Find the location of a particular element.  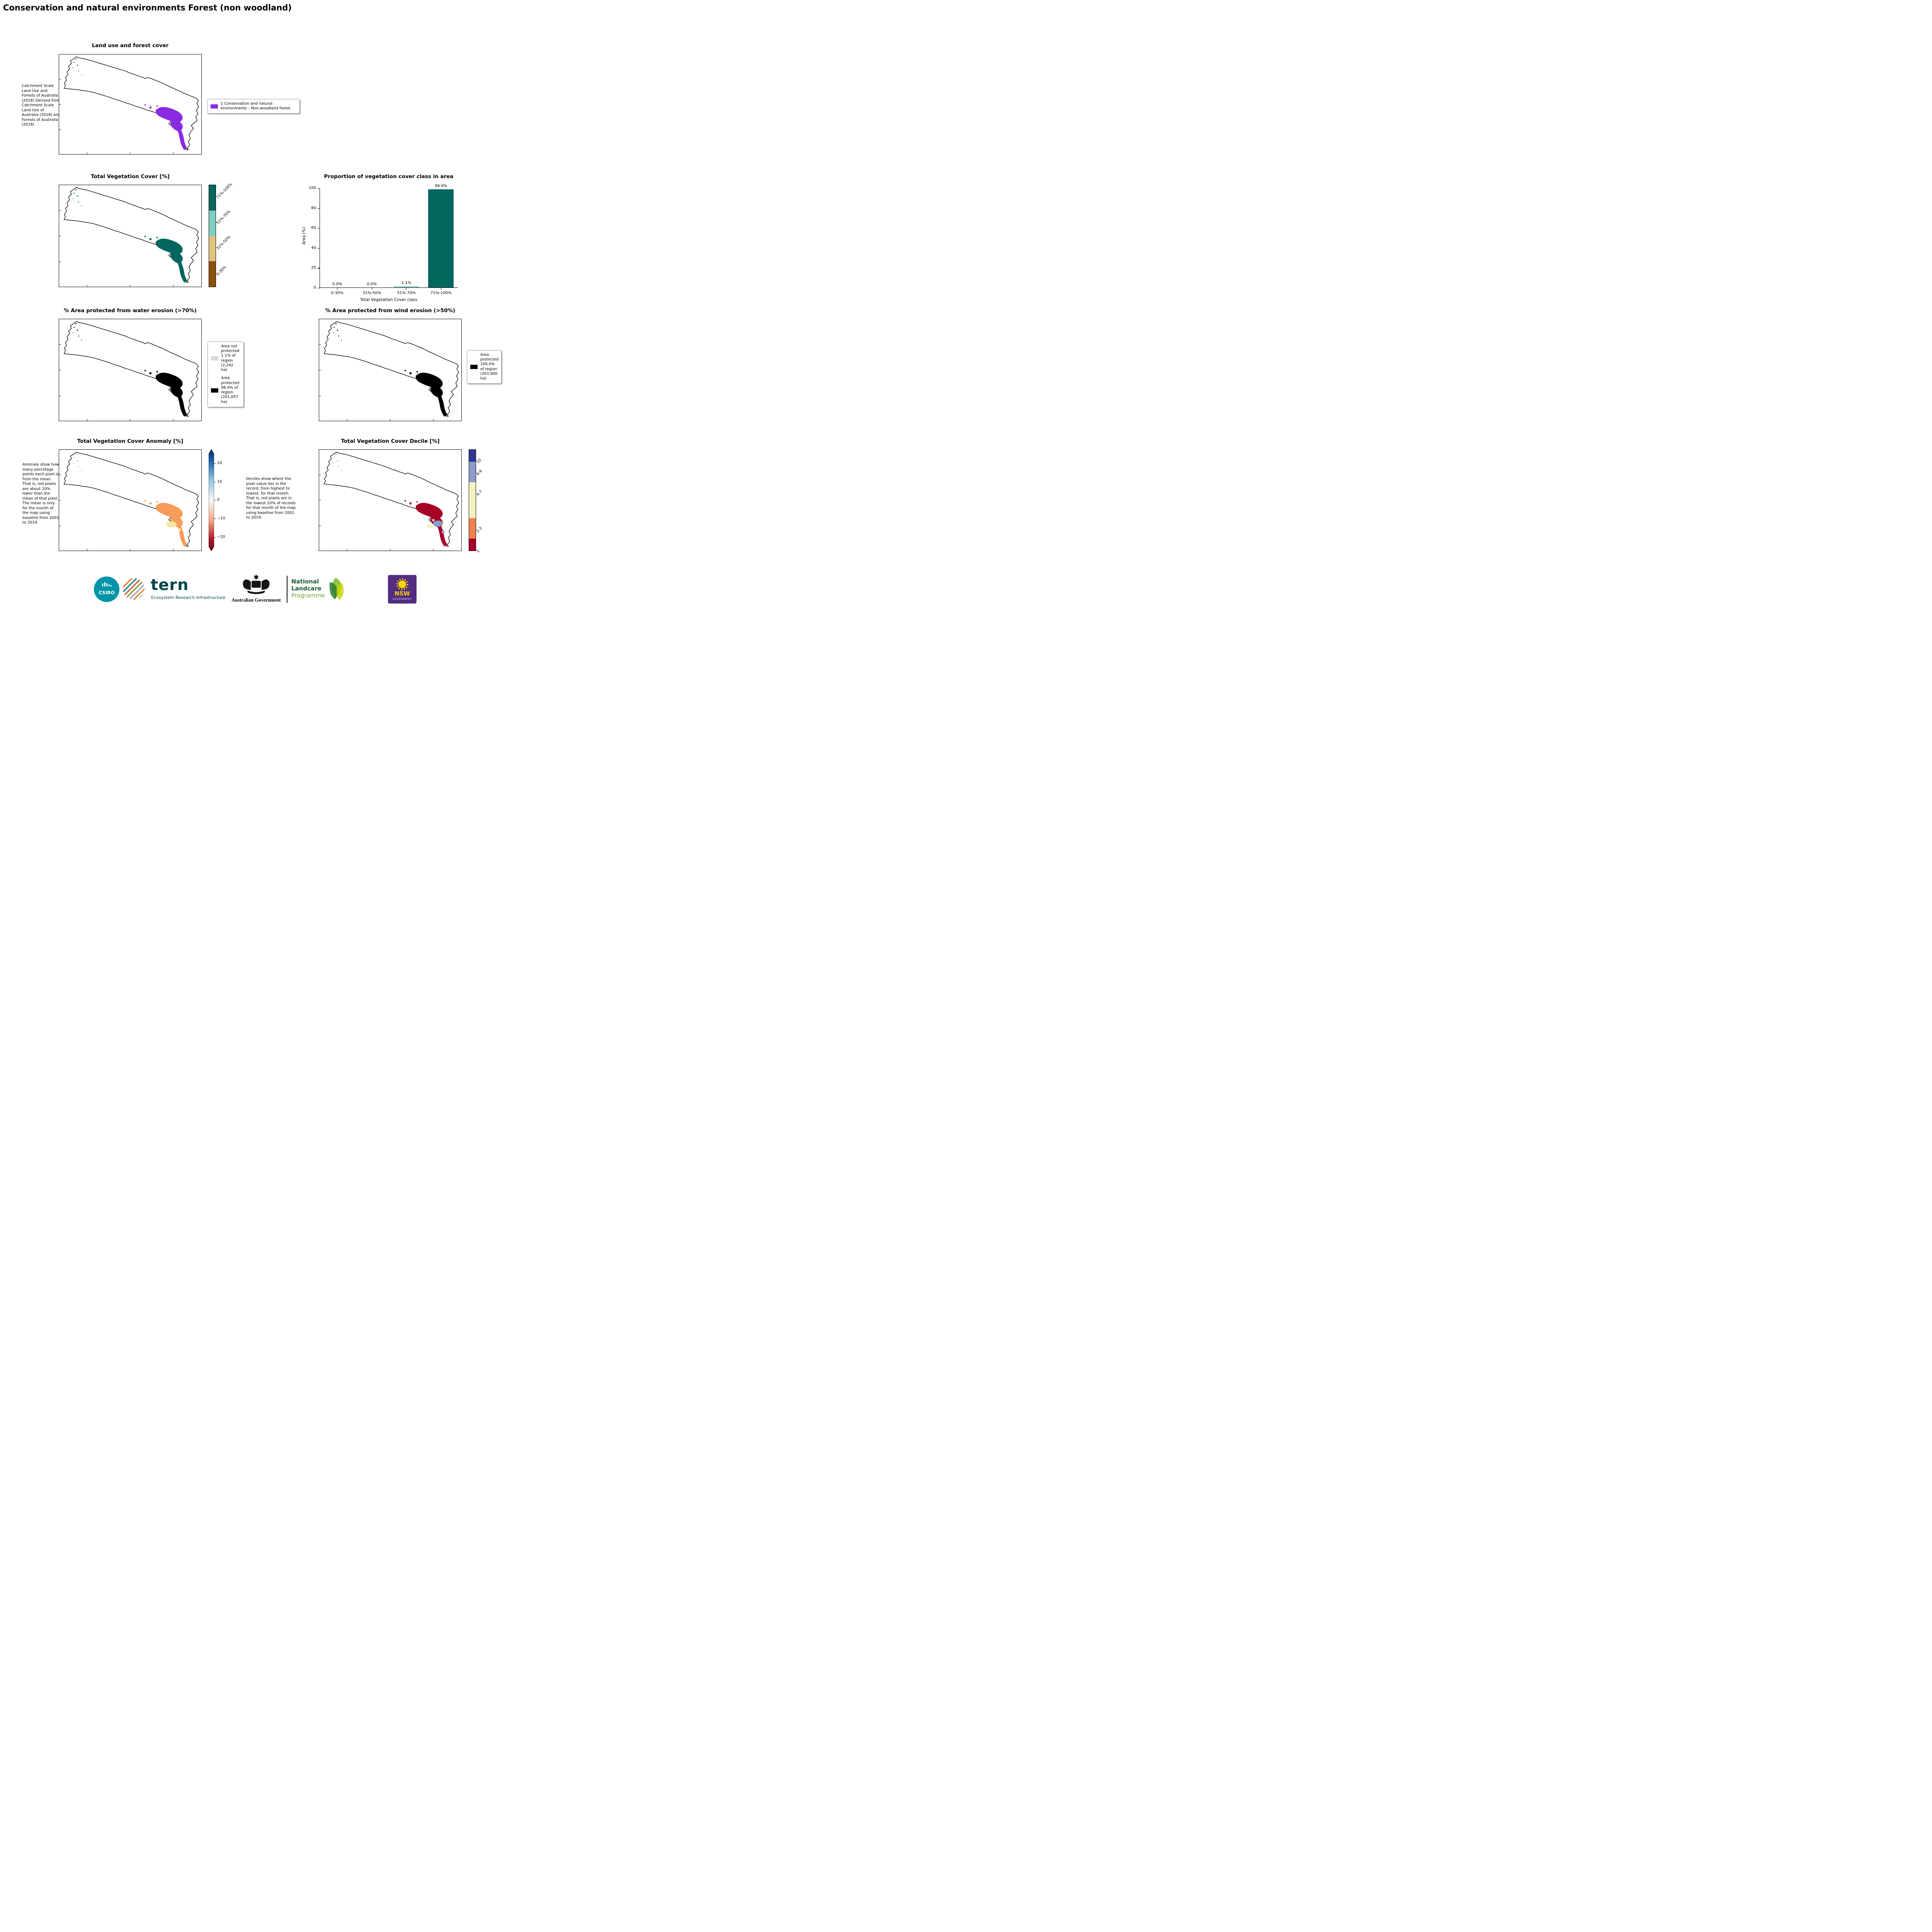

colorbar-tick-label: 10 is located at coordinates (220, 482).